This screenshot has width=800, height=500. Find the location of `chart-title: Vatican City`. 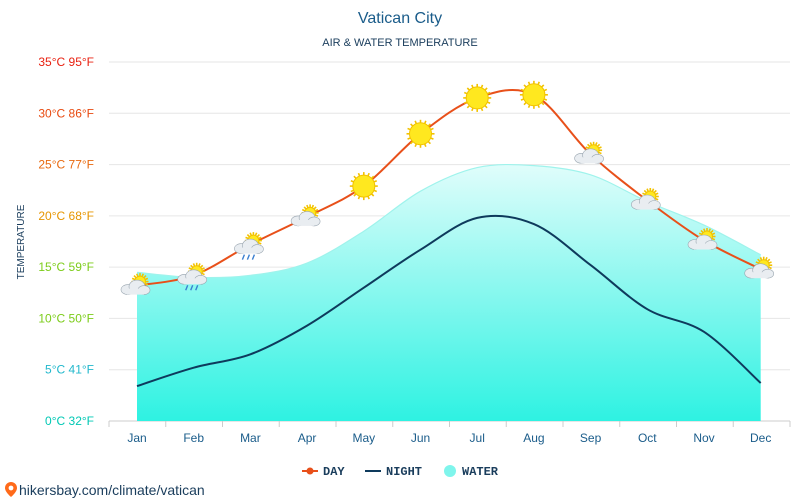

chart-title: Vatican City is located at coordinates (400, 18).